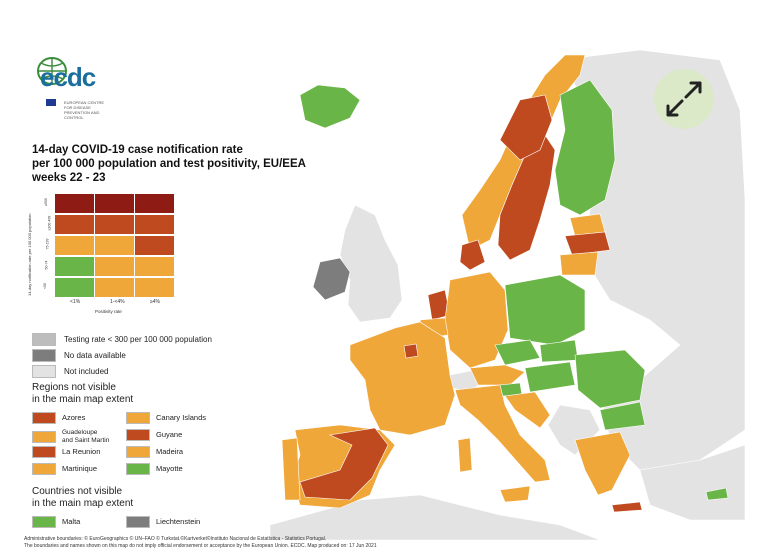 The image size is (763, 555). Describe the element at coordinates (86, 436) in the screenshot. I see `region-label: Guadeloupe and Saint Martin` at that location.